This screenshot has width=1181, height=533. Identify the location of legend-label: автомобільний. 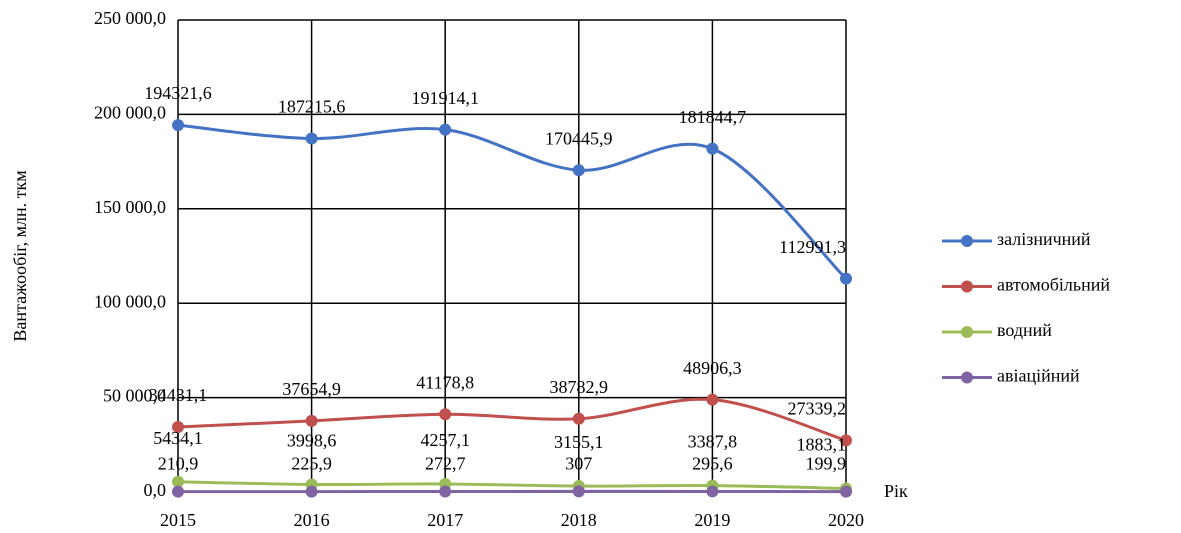
(1053, 285).